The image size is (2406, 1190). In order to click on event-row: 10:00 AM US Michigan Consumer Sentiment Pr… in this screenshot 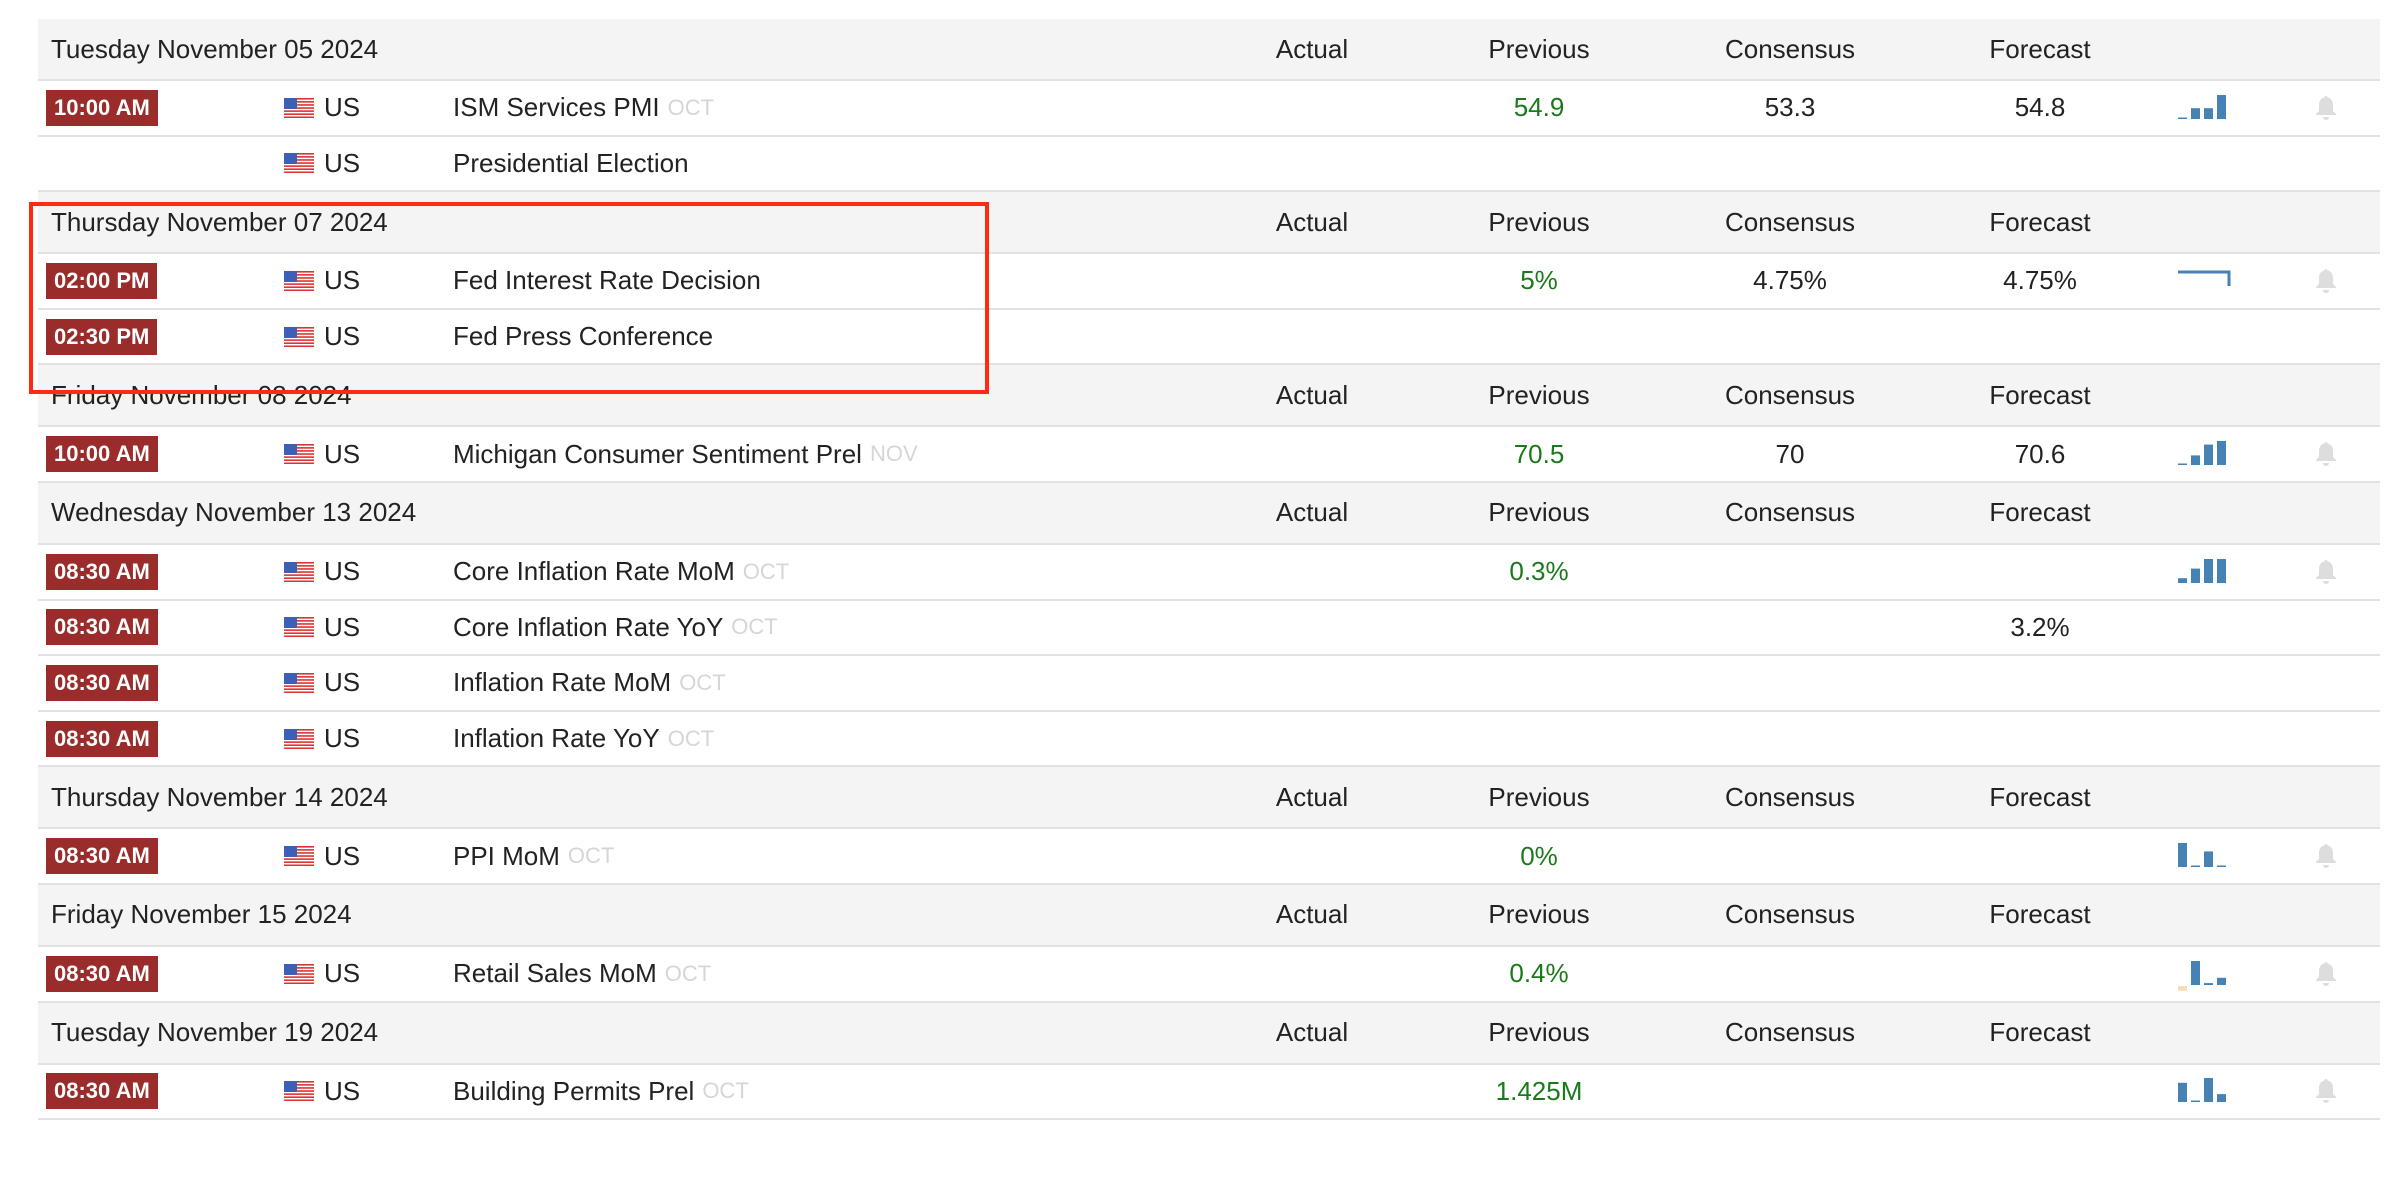, I will do `click(1209, 455)`.